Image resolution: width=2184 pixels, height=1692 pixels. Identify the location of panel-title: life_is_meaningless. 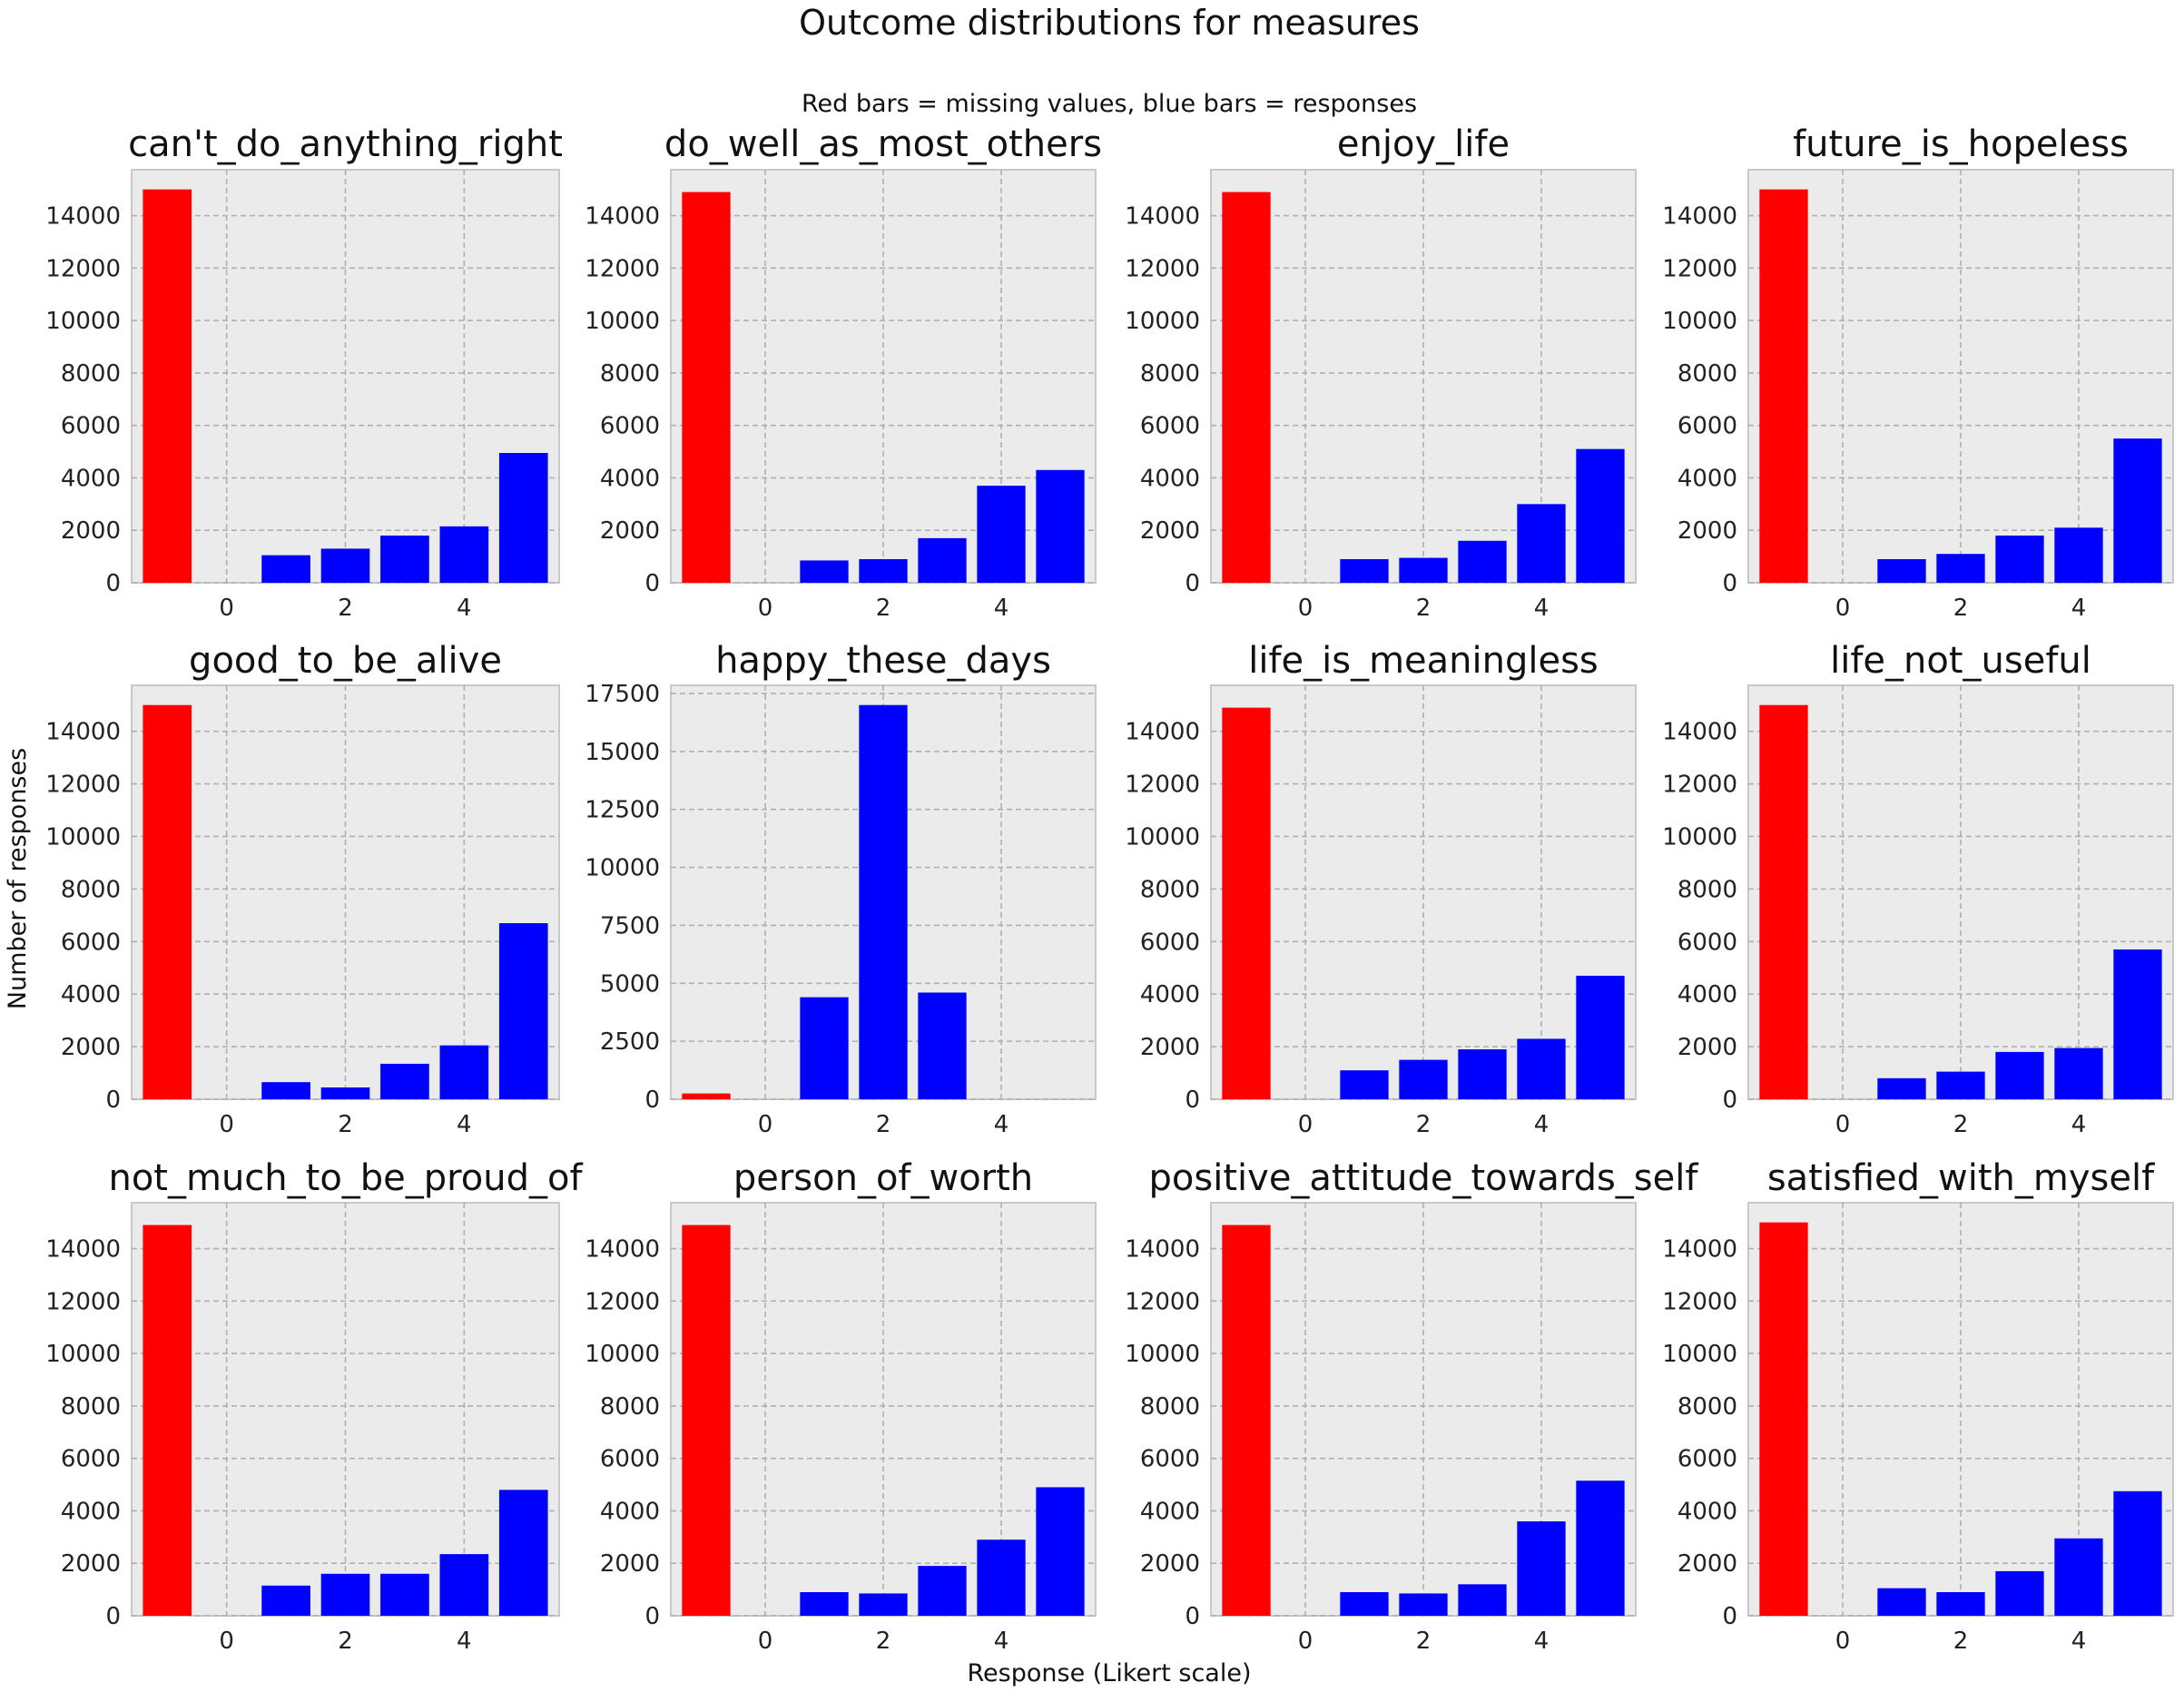
(1423, 661).